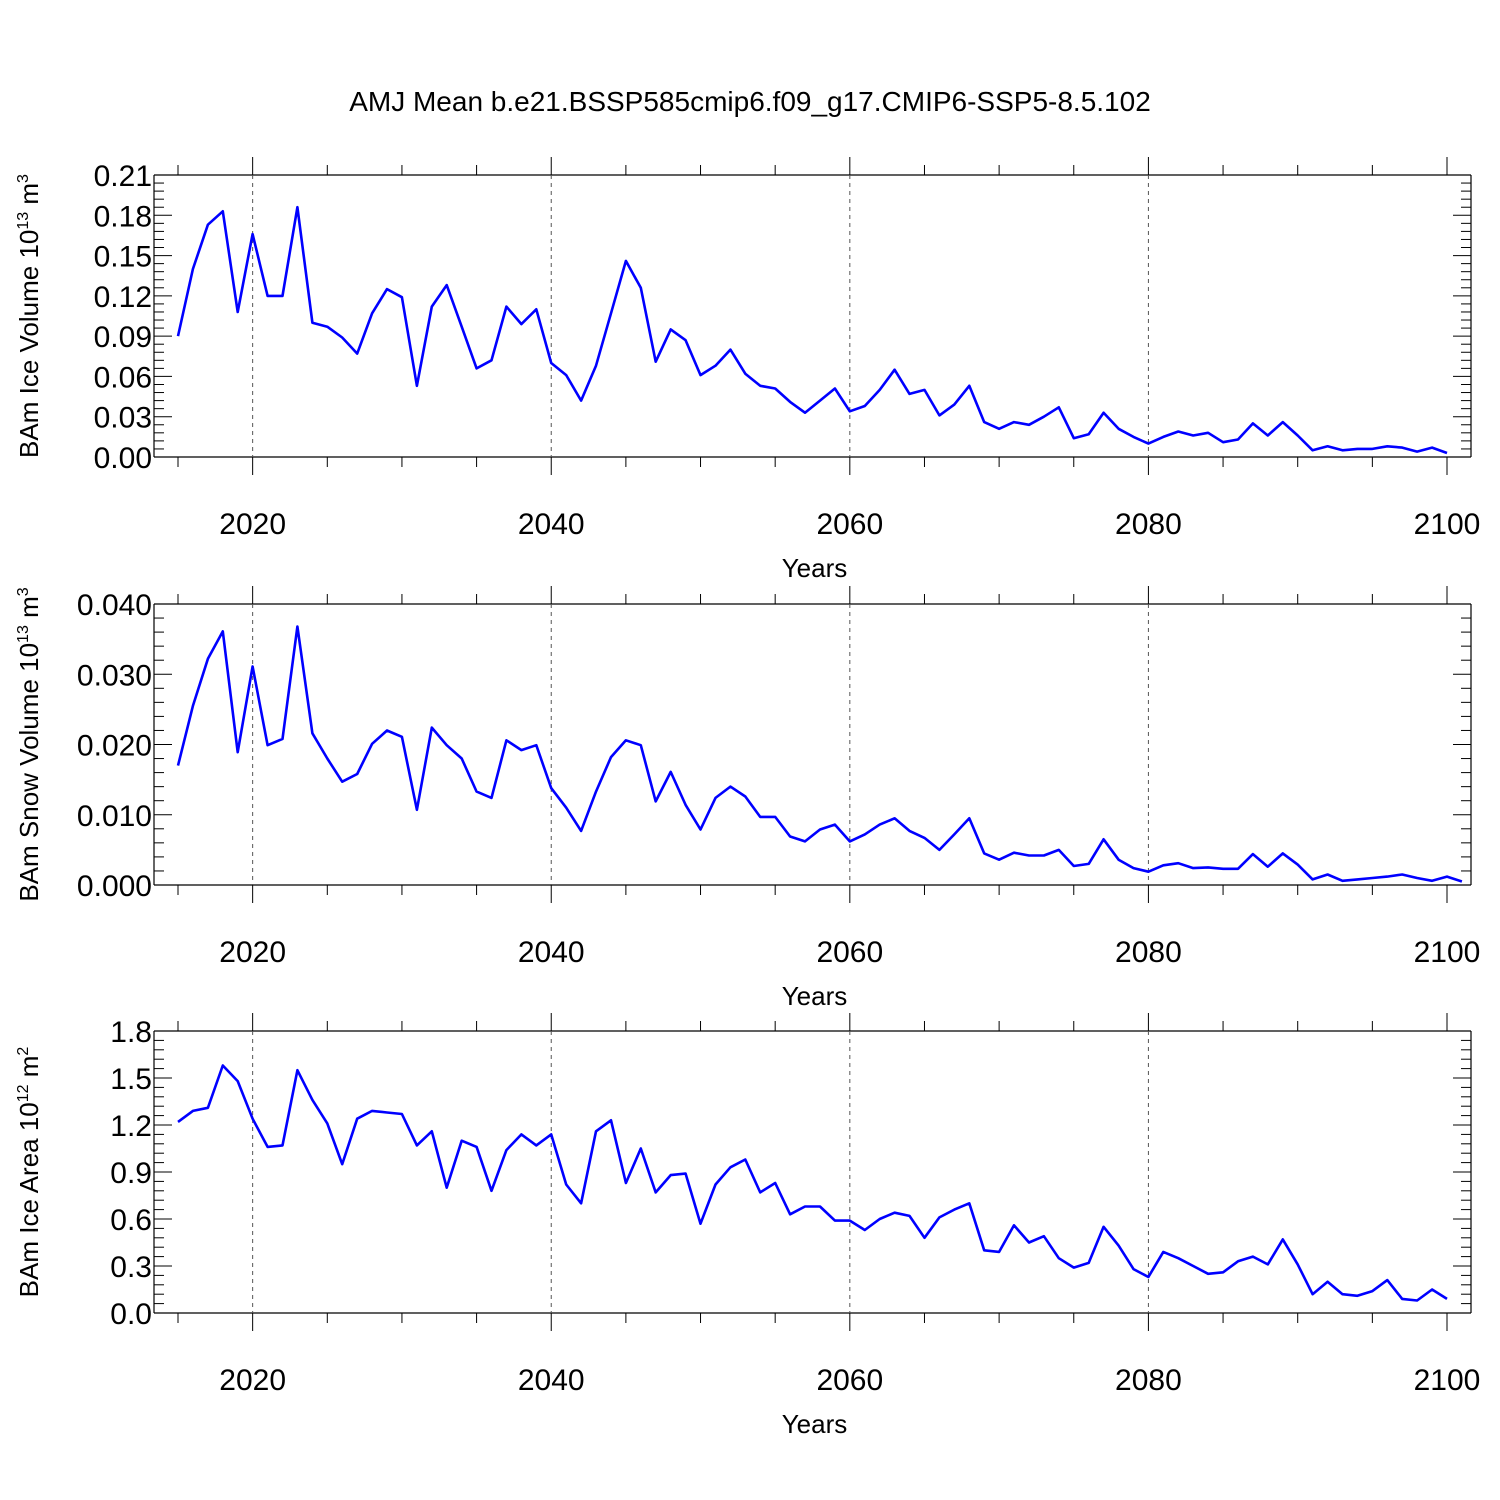  I want to click on y-axis-label: BAm Ice Area 1012 m2, so click(29, 1172).